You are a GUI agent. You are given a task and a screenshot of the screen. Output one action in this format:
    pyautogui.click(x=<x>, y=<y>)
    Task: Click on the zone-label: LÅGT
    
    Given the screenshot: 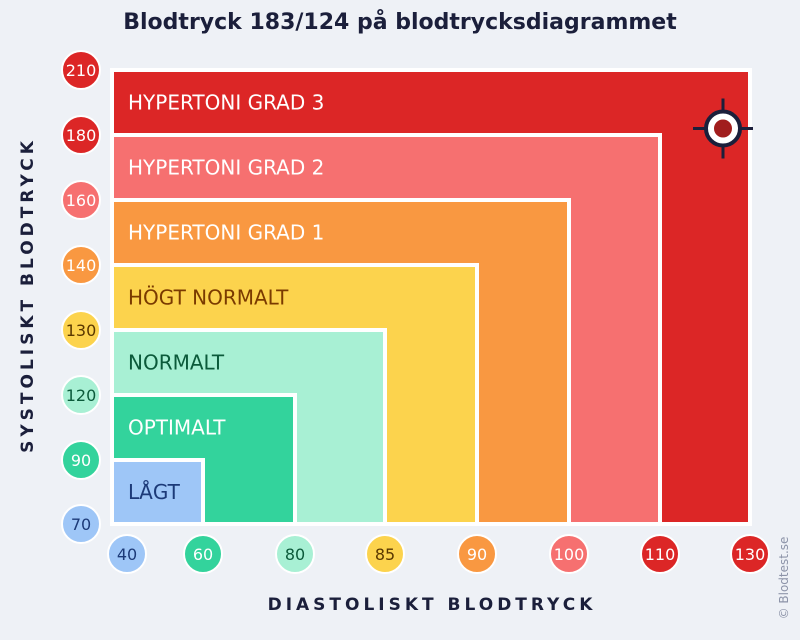 What is the action you would take?
    pyautogui.click(x=154, y=492)
    